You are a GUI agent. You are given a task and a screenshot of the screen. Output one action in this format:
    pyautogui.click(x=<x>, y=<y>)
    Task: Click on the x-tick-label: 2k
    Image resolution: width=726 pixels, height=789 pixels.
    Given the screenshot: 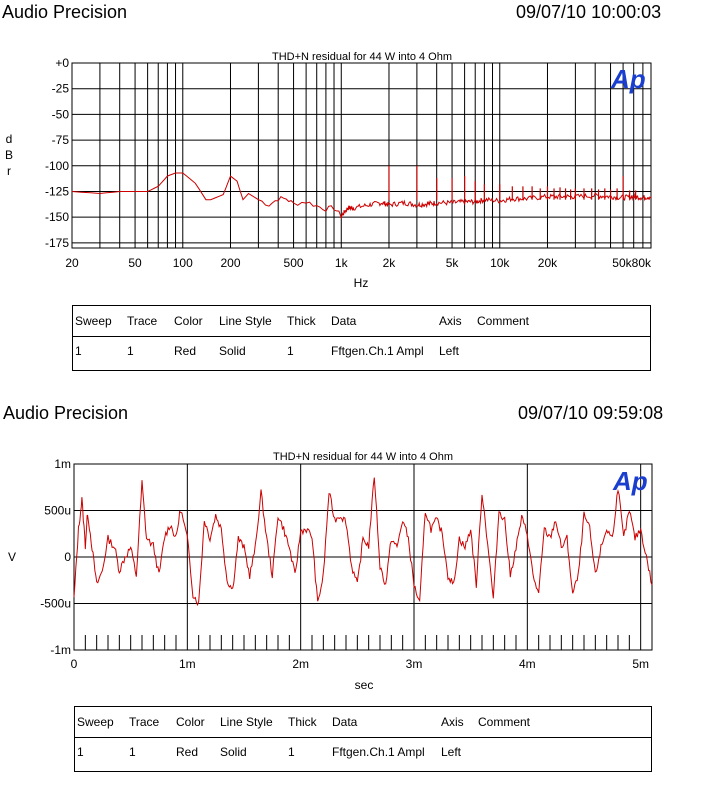 What is the action you would take?
    pyautogui.click(x=390, y=263)
    